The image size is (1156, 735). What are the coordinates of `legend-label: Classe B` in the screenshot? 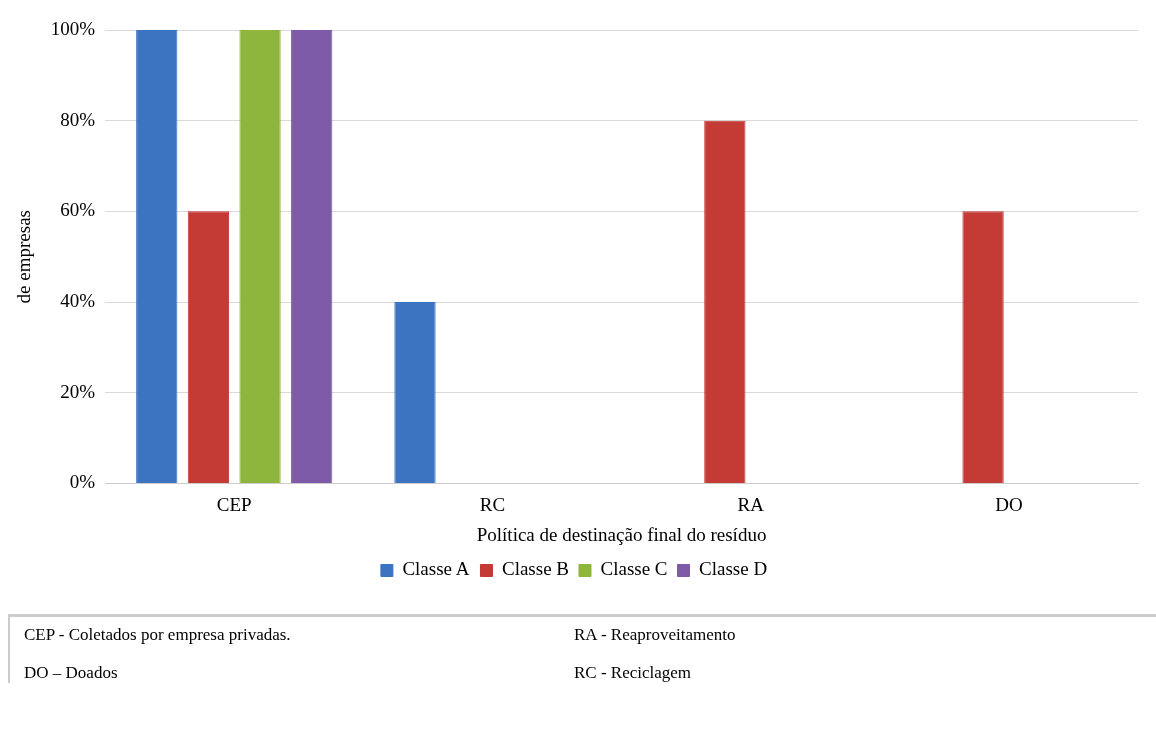 It's located at (535, 569).